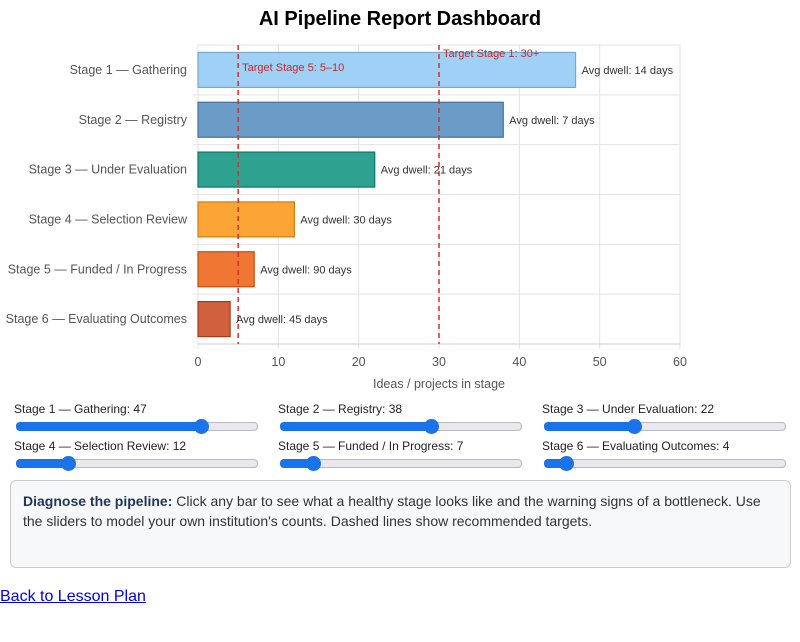  What do you see at coordinates (108, 170) in the screenshot?
I see `category-label: Stage 3 — Under Evaluation` at bounding box center [108, 170].